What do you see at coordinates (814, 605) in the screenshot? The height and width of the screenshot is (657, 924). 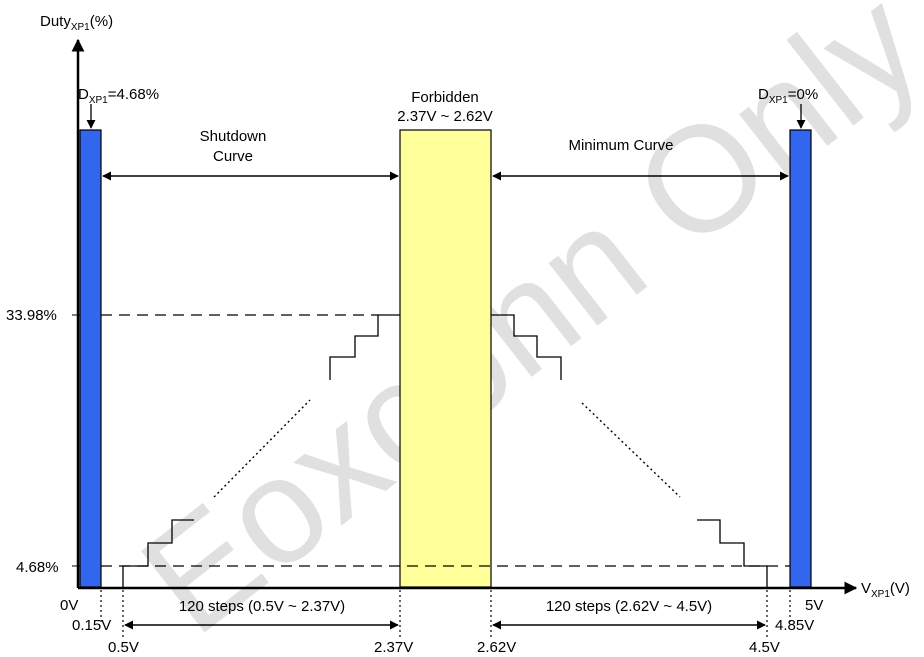 I see `x-tick-5v: 5V` at bounding box center [814, 605].